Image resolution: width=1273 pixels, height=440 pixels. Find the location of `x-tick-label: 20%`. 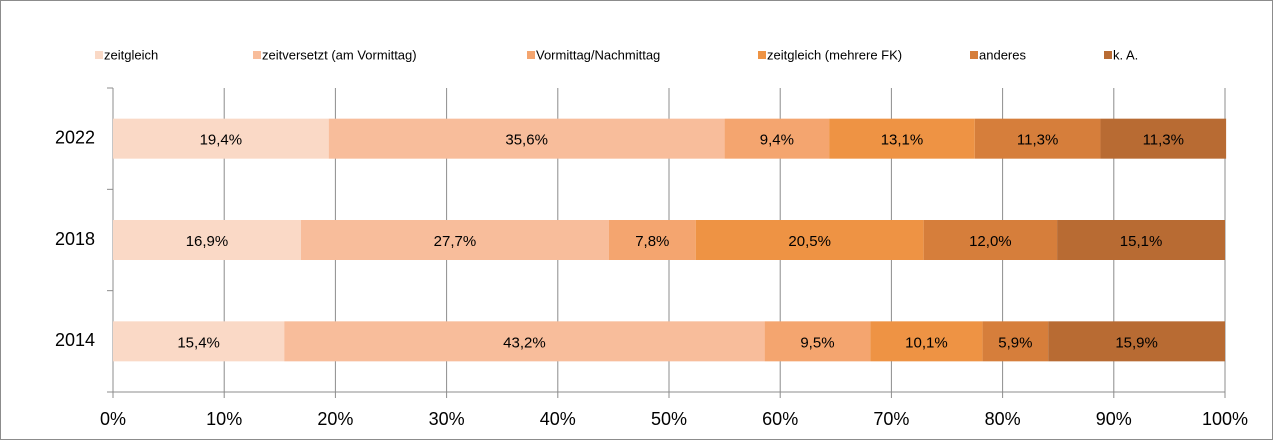

x-tick-label: 20% is located at coordinates (335, 419).